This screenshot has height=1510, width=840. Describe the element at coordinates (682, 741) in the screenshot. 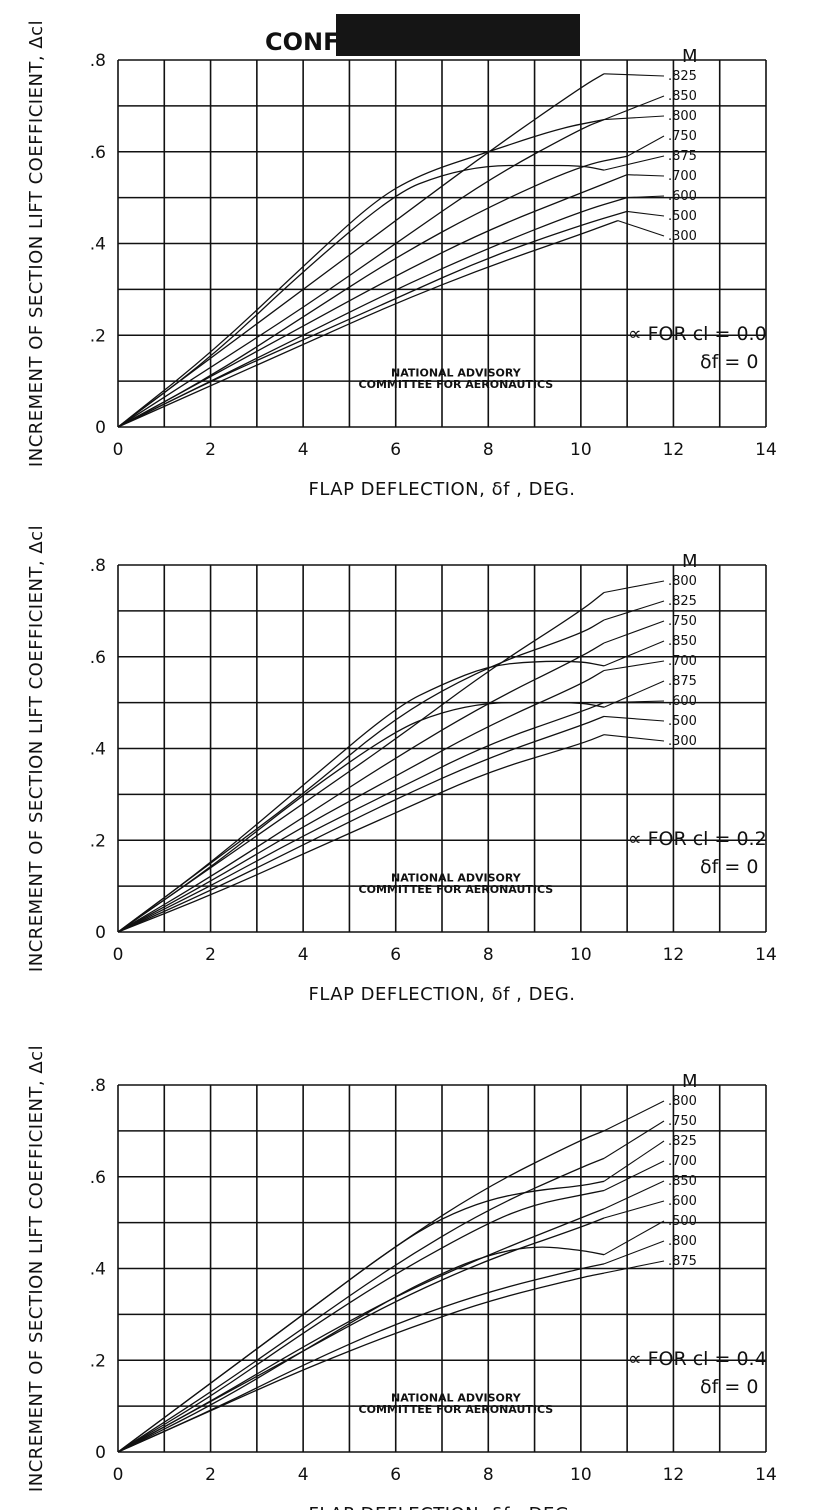

I see `series-label: .300` at that location.